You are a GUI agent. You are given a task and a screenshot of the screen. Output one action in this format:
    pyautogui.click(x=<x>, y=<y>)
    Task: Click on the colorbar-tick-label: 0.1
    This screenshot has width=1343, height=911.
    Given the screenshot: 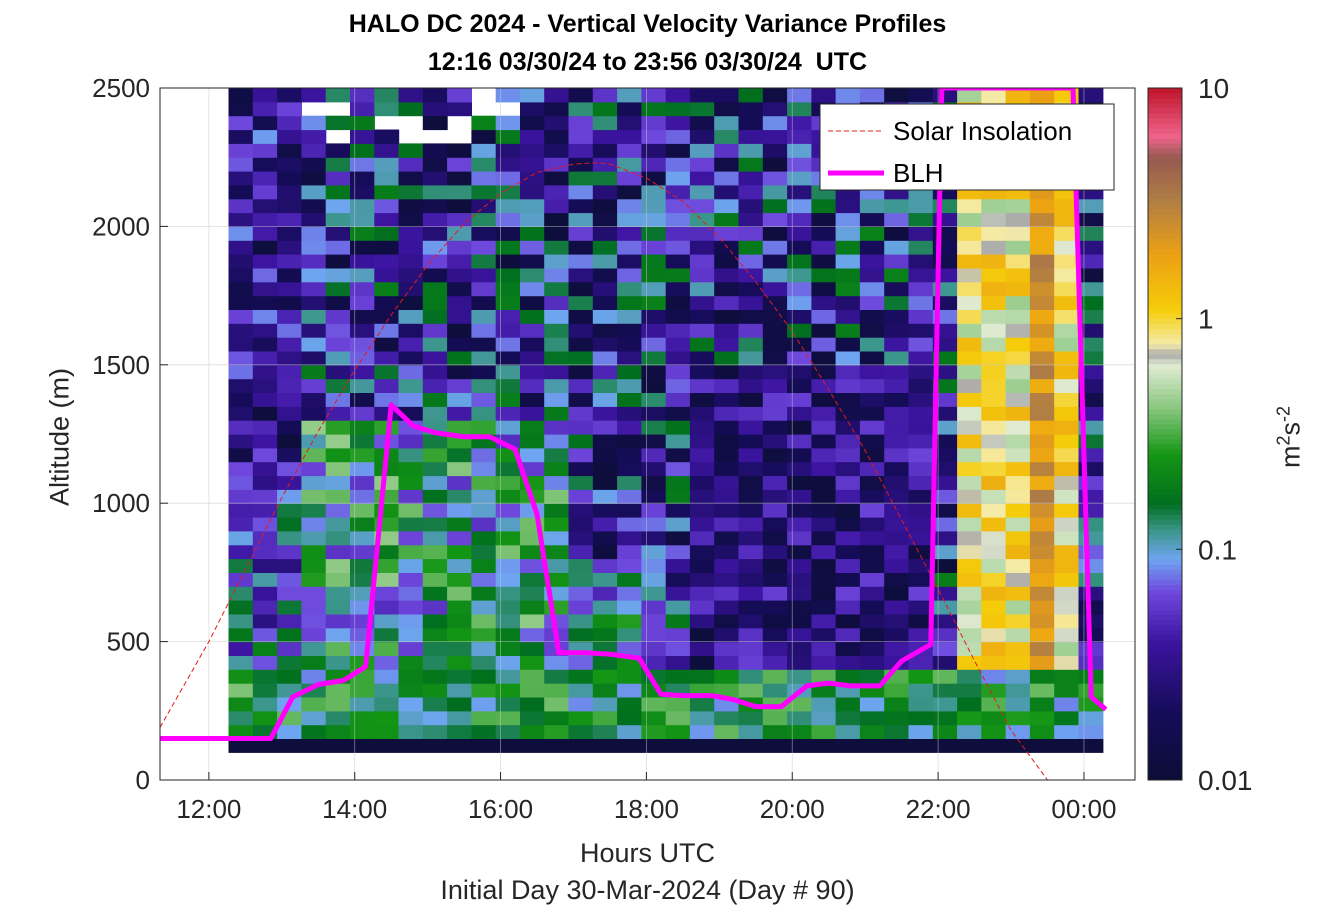 What is the action you would take?
    pyautogui.click(x=1217, y=549)
    